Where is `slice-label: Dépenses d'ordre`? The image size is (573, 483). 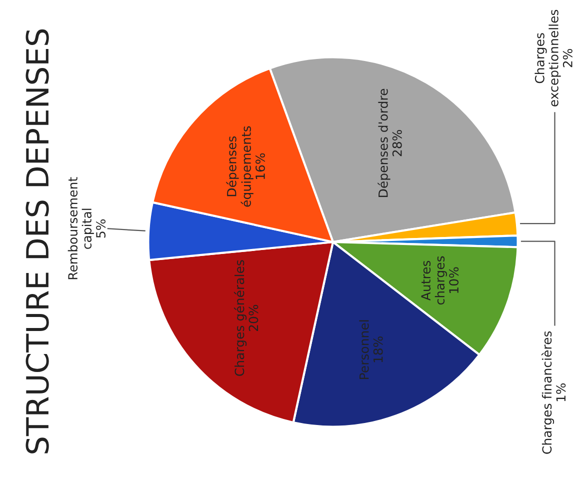
slice-label: Dépenses d'ordre is located at coordinates (384, 142).